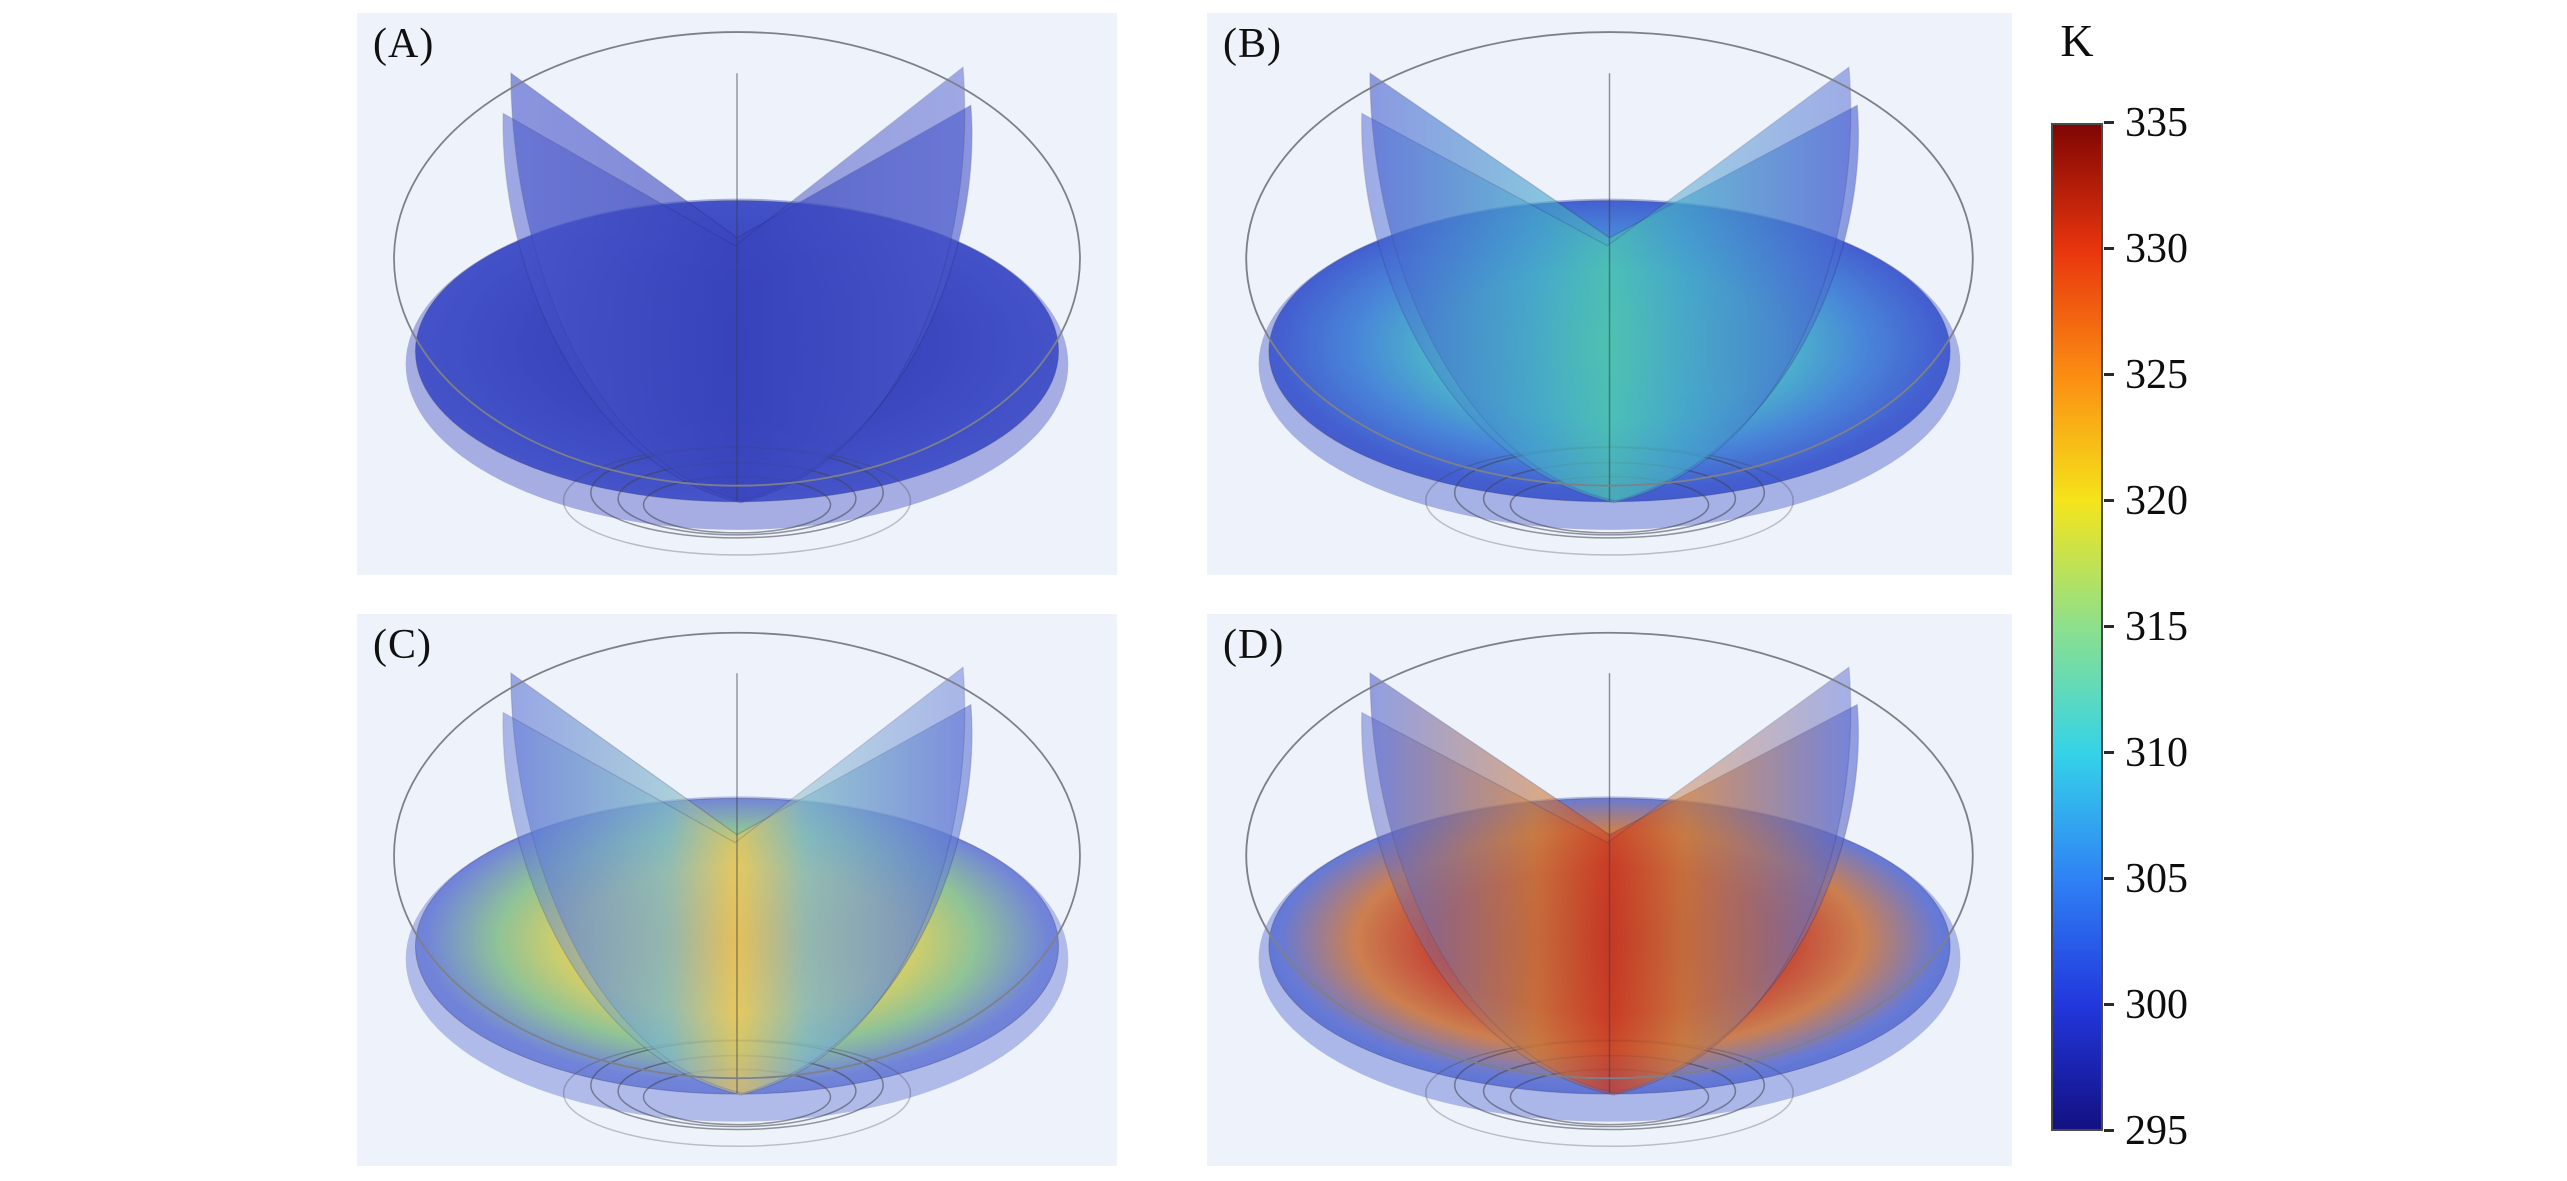 The image size is (2567, 1181). I want to click on panel-label-D: (D), so click(1254, 645).